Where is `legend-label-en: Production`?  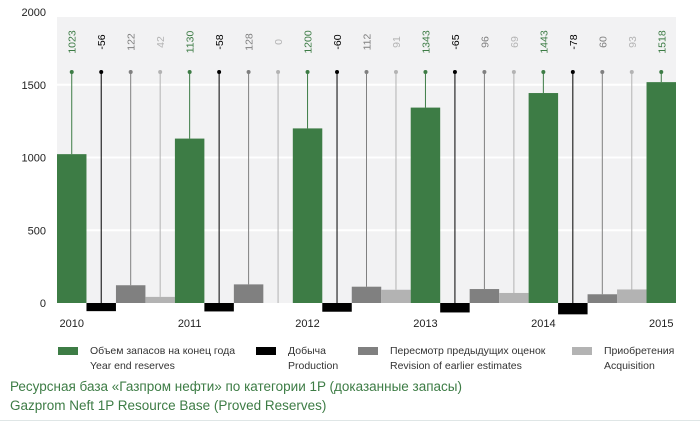 legend-label-en: Production is located at coordinates (313, 366).